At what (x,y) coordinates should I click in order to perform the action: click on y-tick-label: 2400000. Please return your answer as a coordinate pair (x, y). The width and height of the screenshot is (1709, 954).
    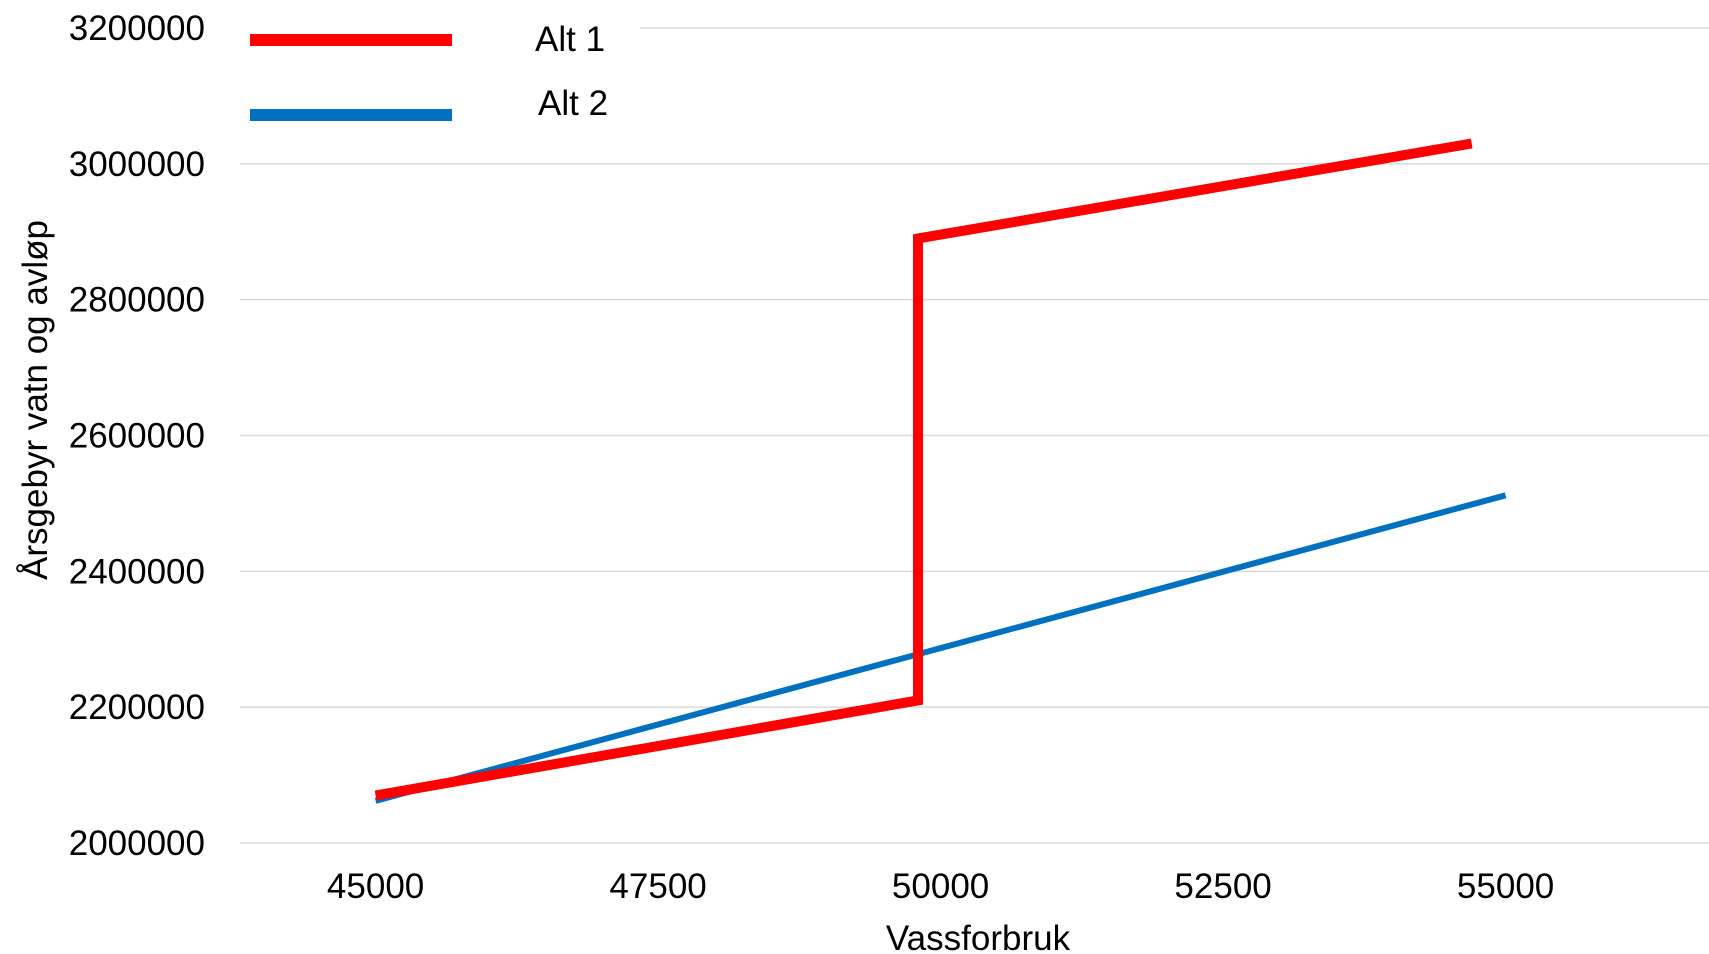
    Looking at the image, I should click on (137, 571).